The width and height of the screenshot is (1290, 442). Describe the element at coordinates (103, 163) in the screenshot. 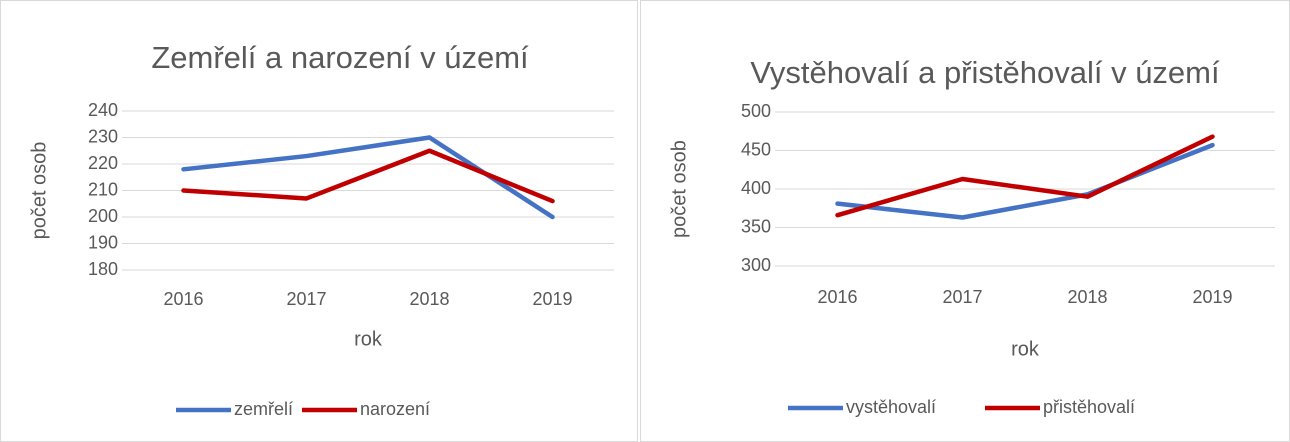

I see `y-tick-label: 220` at that location.